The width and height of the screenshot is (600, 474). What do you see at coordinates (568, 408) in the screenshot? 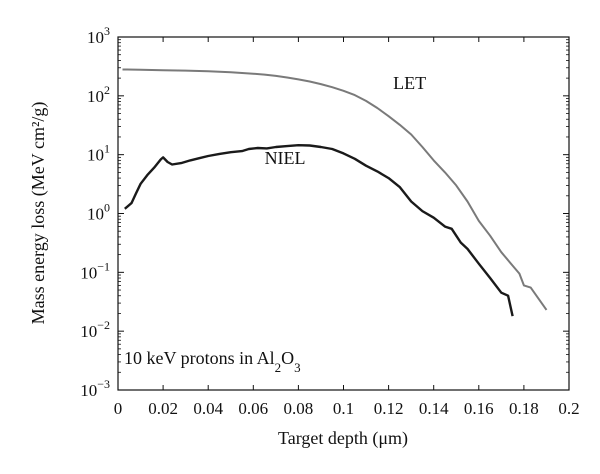
I see `x-tick-label: 0.2` at bounding box center [568, 408].